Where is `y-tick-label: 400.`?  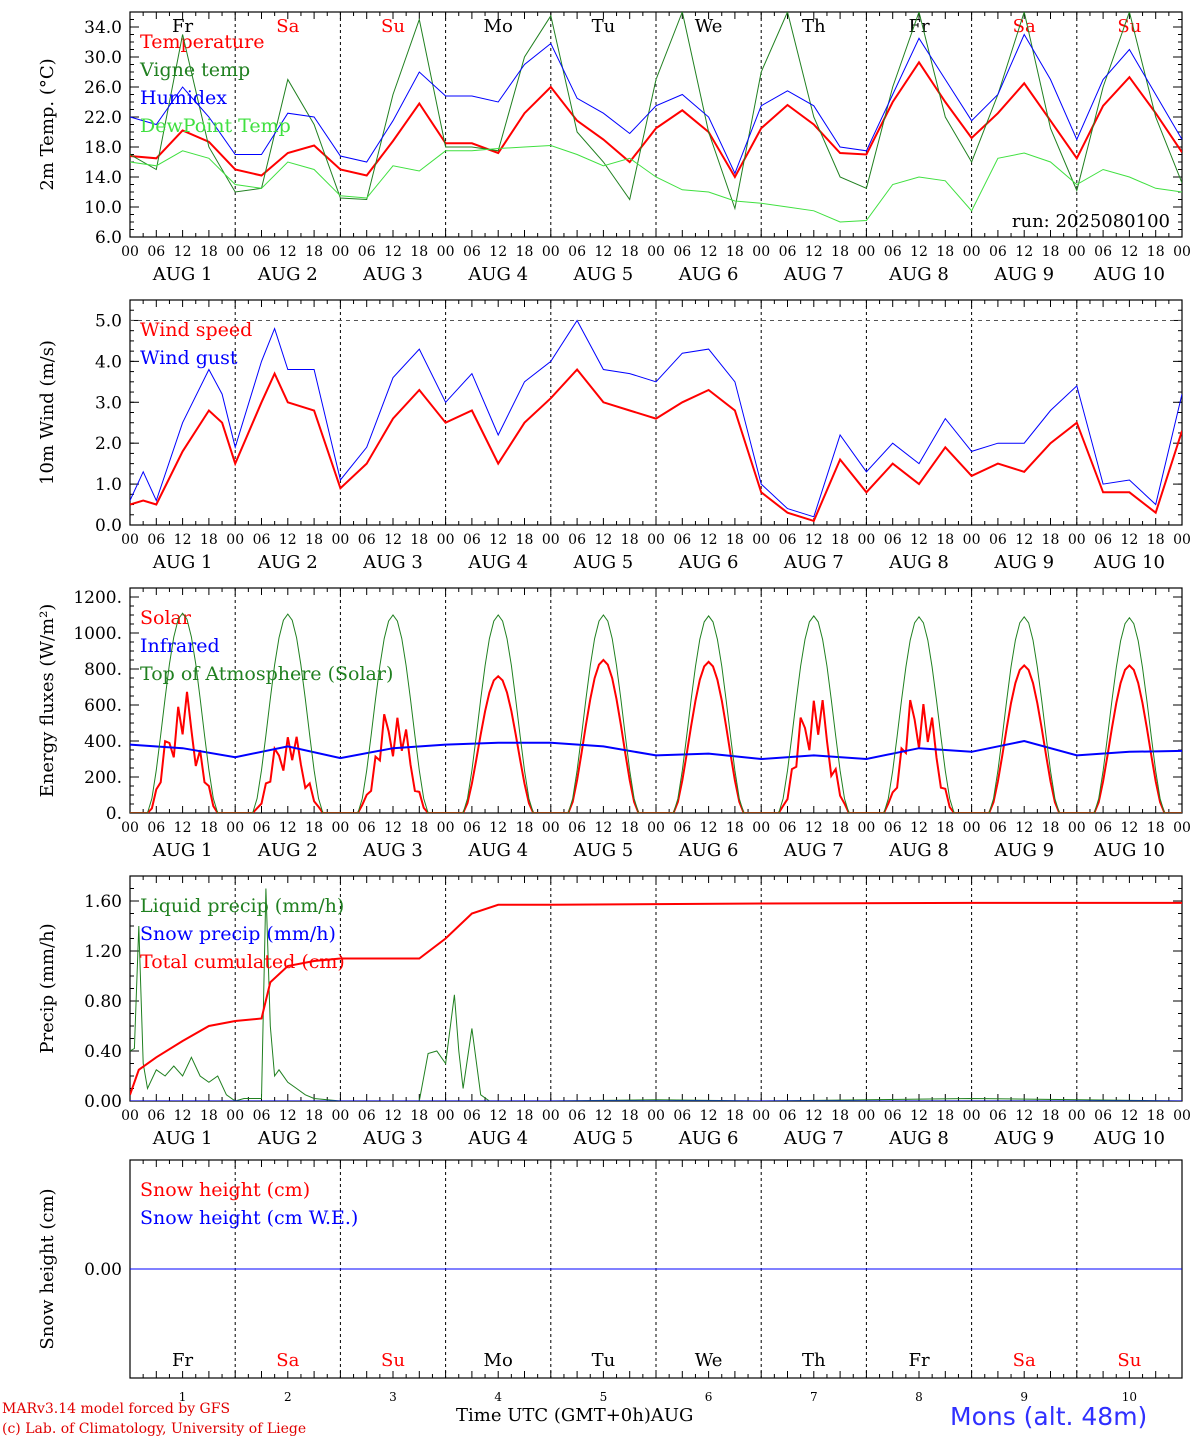
y-tick-label: 400. is located at coordinates (103, 742).